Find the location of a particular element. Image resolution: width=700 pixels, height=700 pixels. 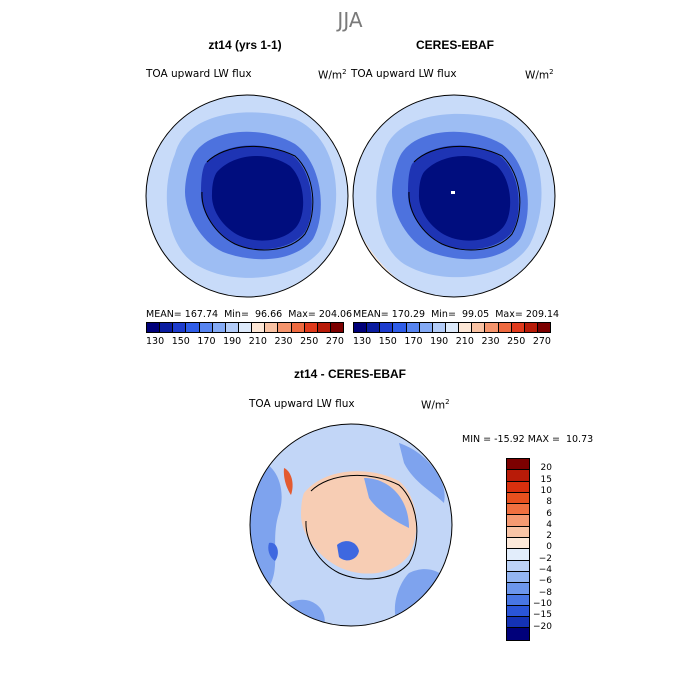

diff-colorbar-tick-label: 10 is located at coordinates (546, 490).